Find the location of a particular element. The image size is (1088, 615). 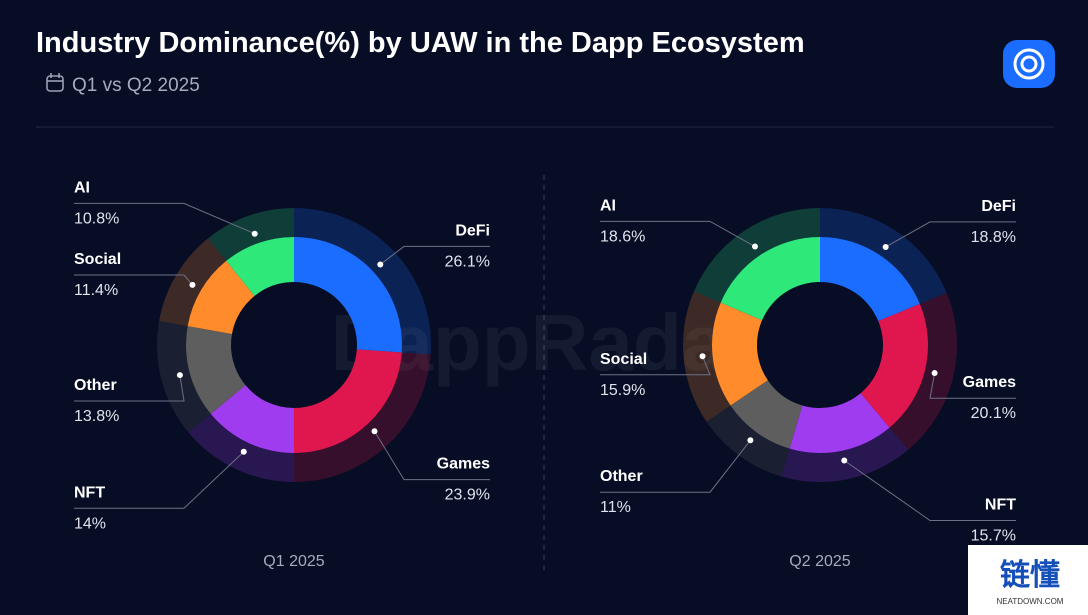

badge-text: 链懂 is located at coordinates (1030, 575).